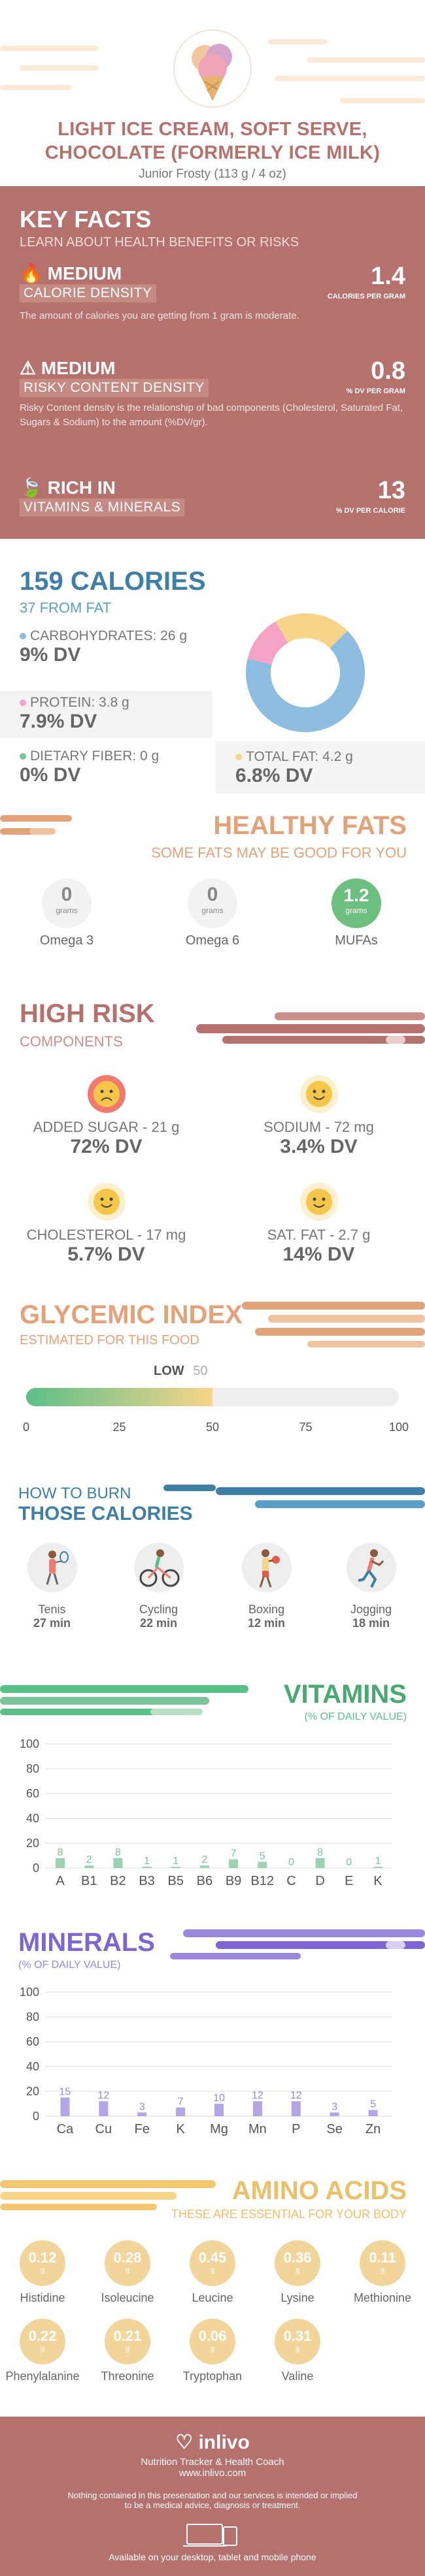 The width and height of the screenshot is (425, 2576). I want to click on amino-value: 0.45, so click(212, 2257).